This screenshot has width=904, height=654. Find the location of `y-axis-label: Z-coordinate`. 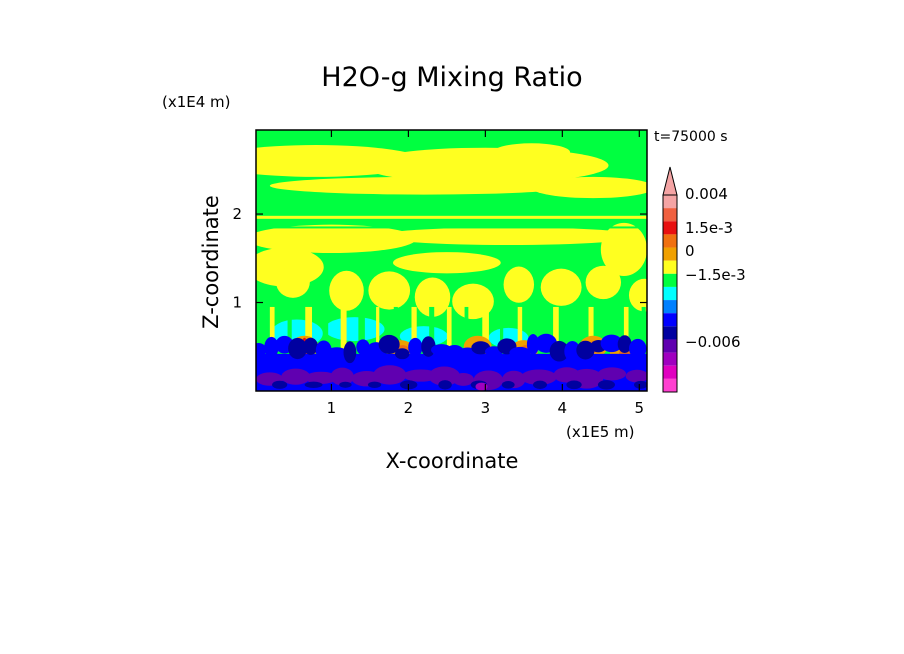

y-axis-label: Z-coordinate is located at coordinates (211, 262).